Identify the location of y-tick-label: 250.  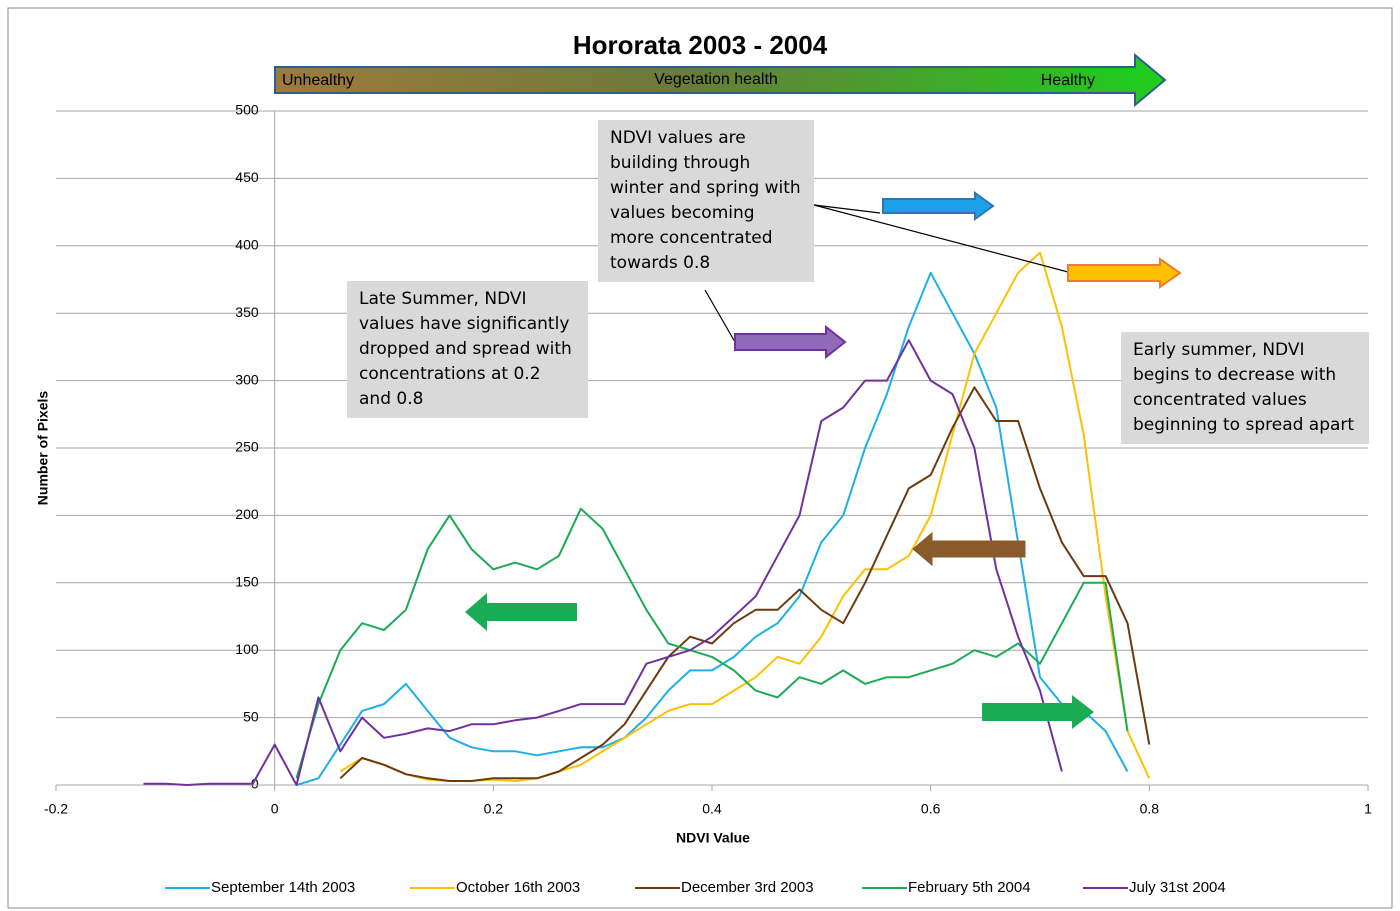
(247, 447).